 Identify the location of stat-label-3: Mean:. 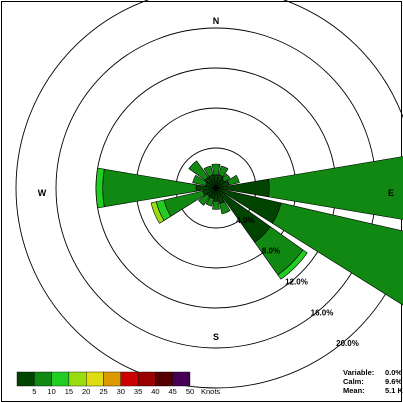
(354, 390).